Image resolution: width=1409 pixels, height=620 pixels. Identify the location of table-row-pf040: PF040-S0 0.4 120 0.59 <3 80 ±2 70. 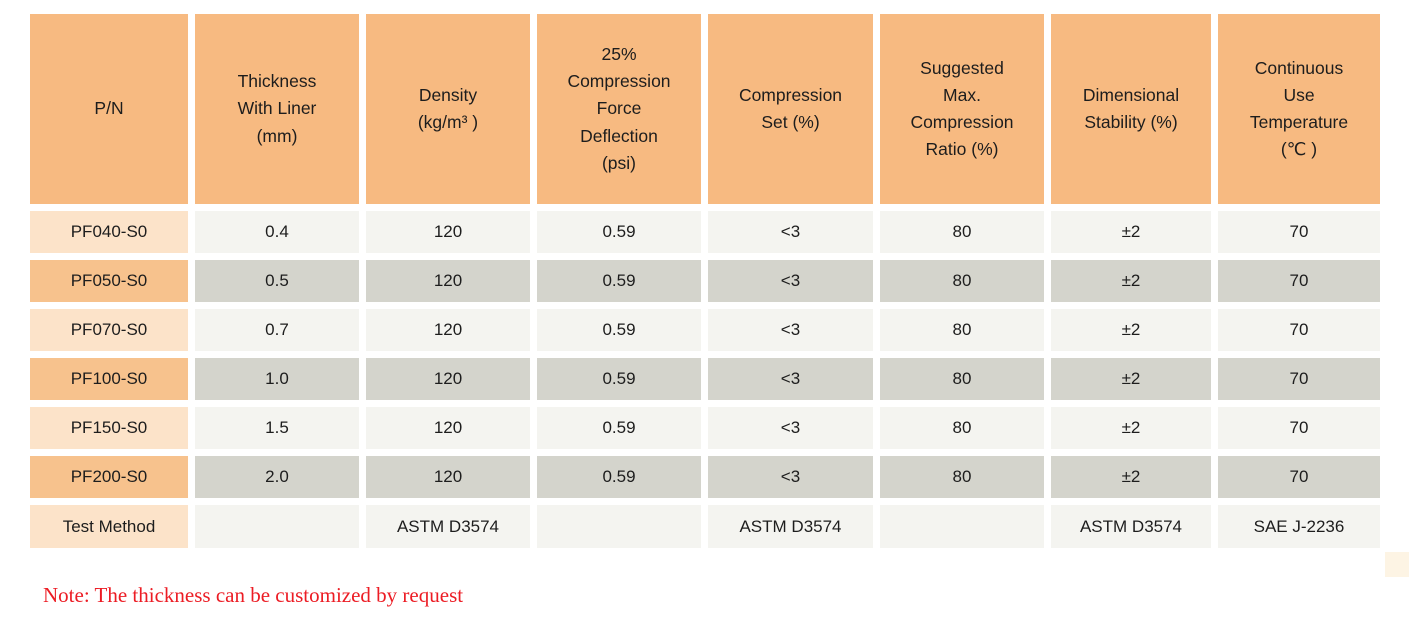
(705, 232).